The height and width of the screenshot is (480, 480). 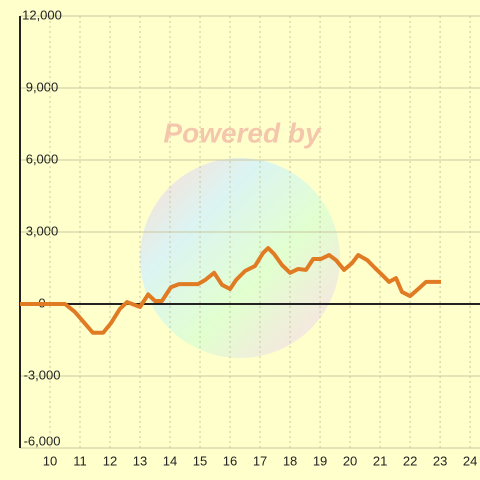 What do you see at coordinates (350, 460) in the screenshot?
I see `x-tick-label: 20` at bounding box center [350, 460].